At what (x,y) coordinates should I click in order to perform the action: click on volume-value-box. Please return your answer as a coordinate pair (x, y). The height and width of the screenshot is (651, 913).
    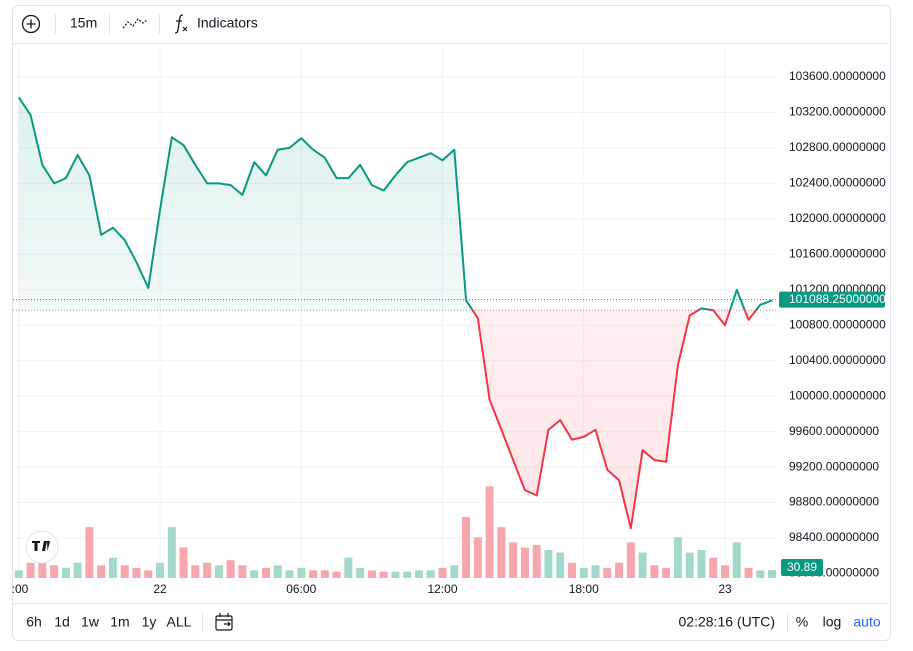
    Looking at the image, I should click on (802, 567).